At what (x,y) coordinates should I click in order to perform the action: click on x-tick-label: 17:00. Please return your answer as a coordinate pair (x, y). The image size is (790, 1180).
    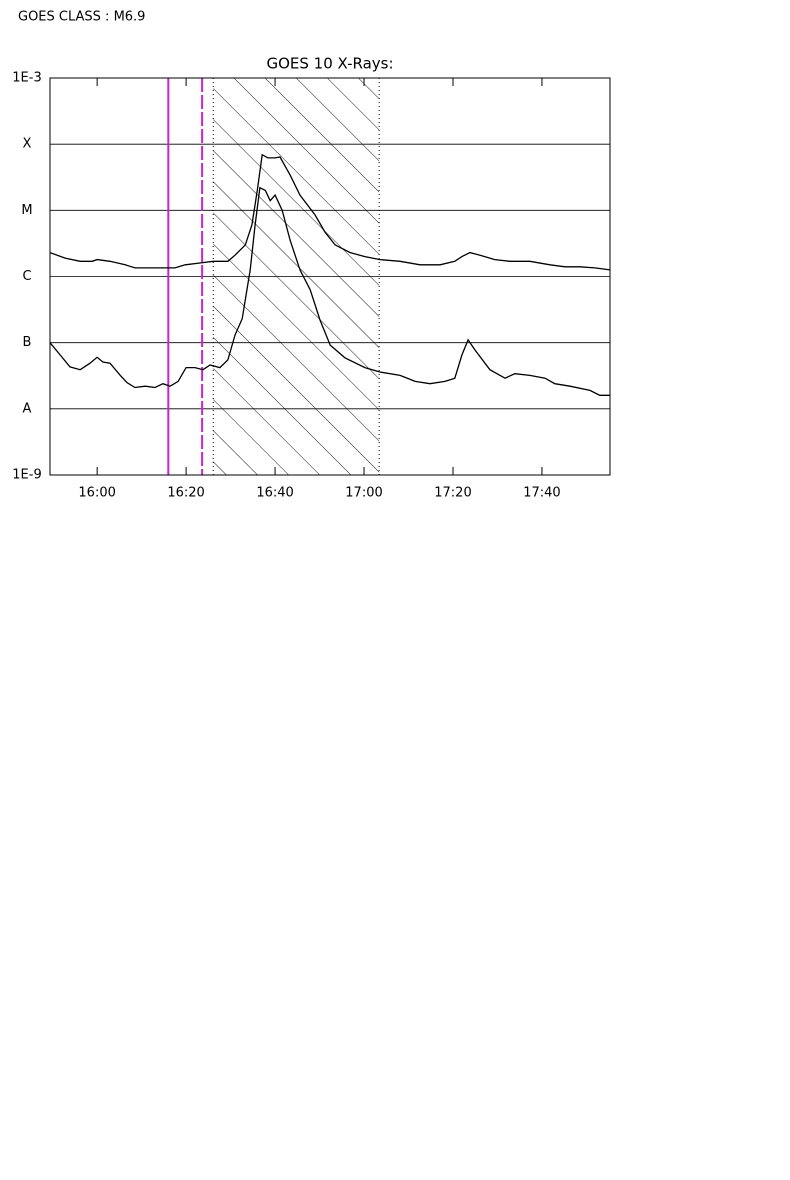
    Looking at the image, I should click on (363, 493).